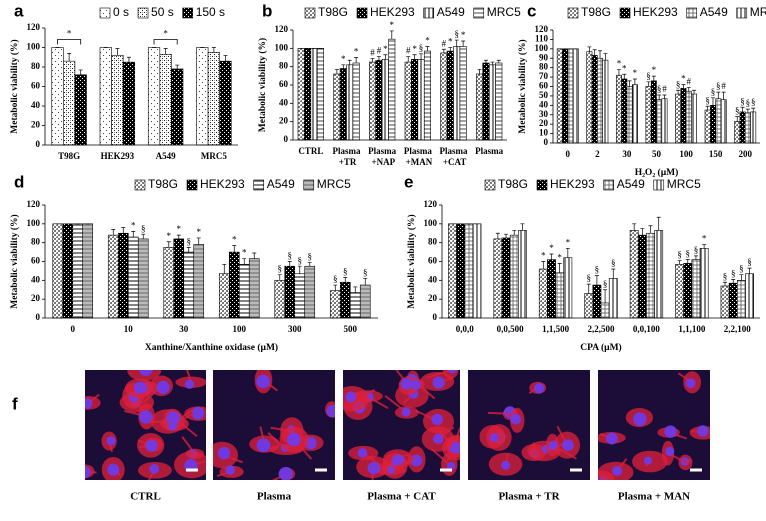 The height and width of the screenshot is (521, 766). I want to click on x-tick-label: 10, so click(129, 329).